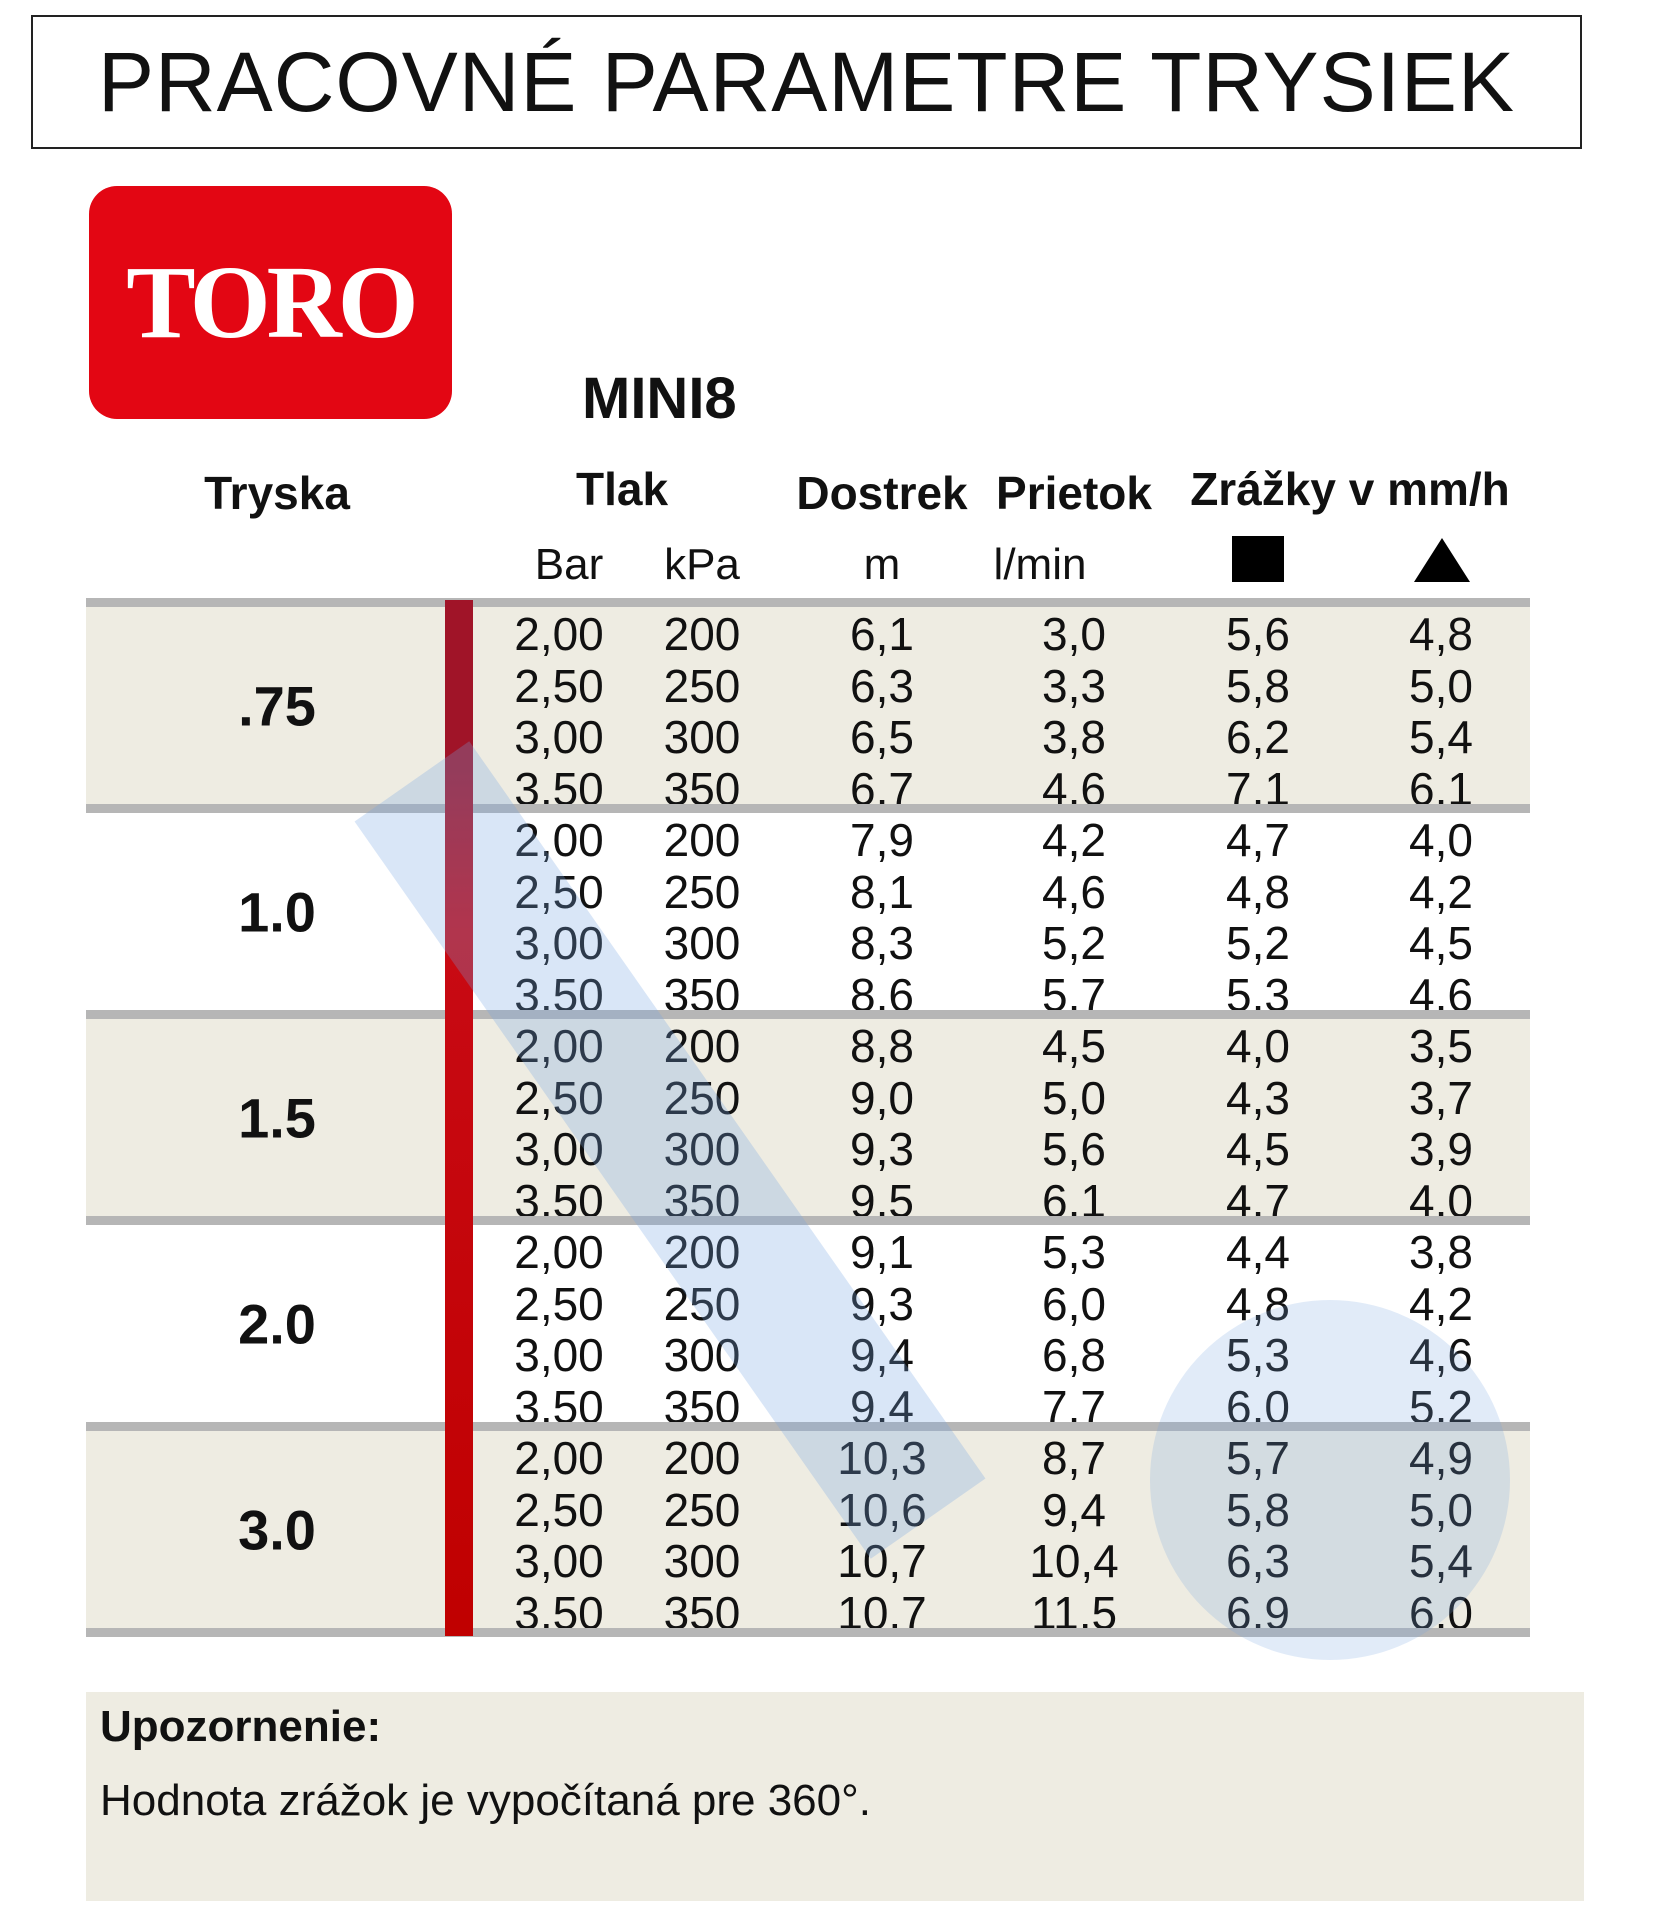 This screenshot has height=1920, width=1674. What do you see at coordinates (1350, 489) in the screenshot?
I see `header-precipitation: Zrážky v mm/h` at bounding box center [1350, 489].